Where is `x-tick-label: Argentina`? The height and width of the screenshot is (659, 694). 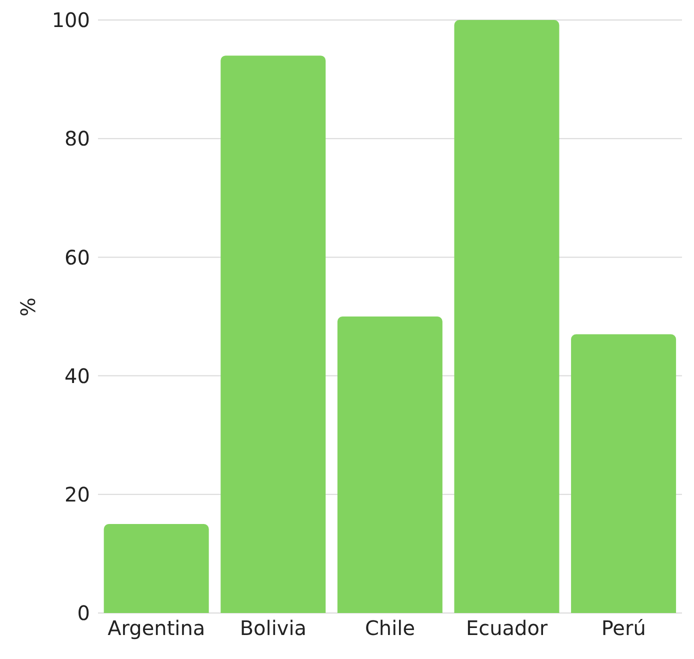
x-tick-label: Argentina is located at coordinates (157, 628).